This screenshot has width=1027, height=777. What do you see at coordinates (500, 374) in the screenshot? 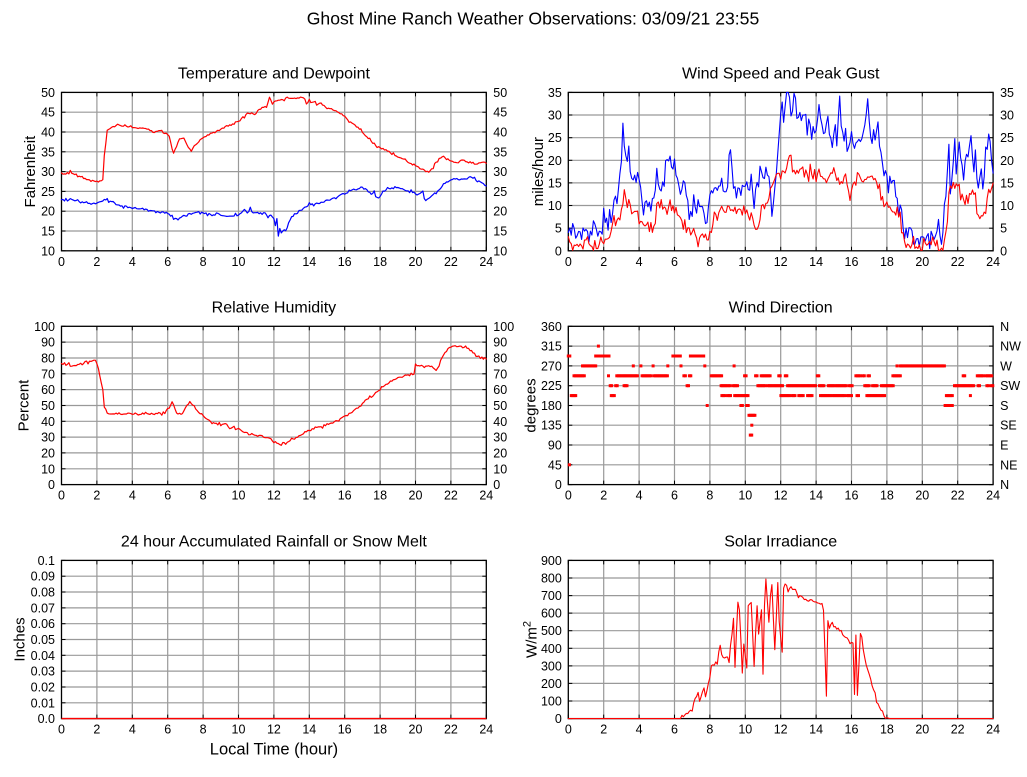
I see `svg-text: 70` at bounding box center [500, 374].